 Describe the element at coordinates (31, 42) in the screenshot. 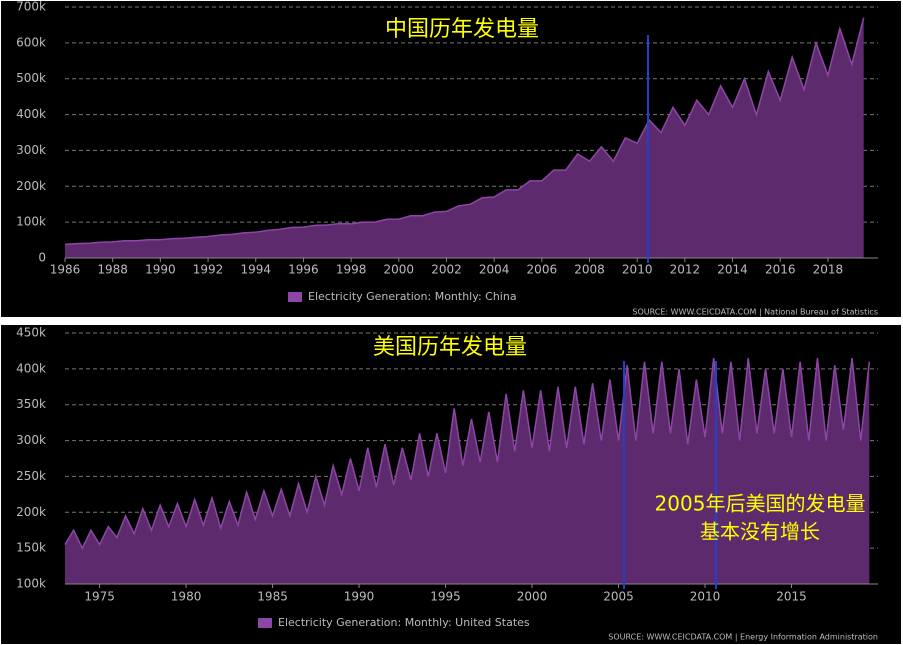

I see `y-tick-label: 600k` at that location.